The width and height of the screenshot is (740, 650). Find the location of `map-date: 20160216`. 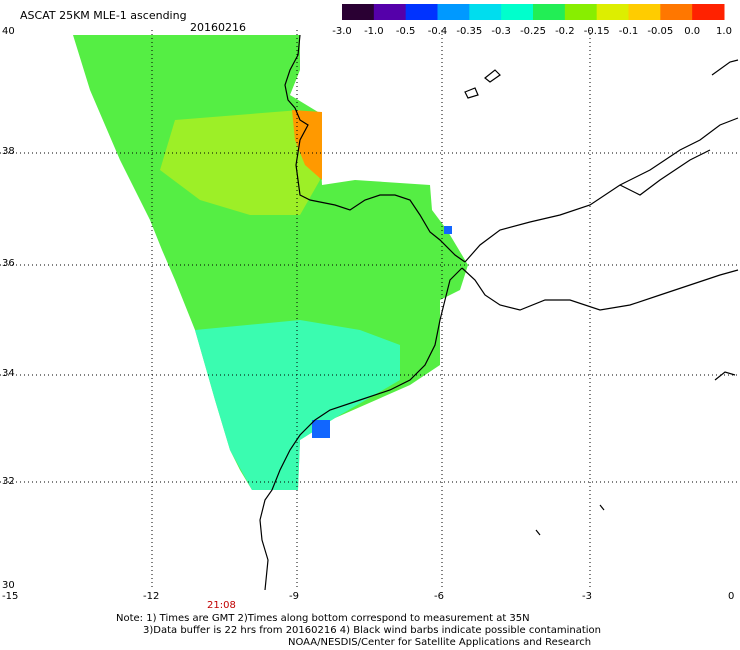

map-date: 20160216 is located at coordinates (218, 27).